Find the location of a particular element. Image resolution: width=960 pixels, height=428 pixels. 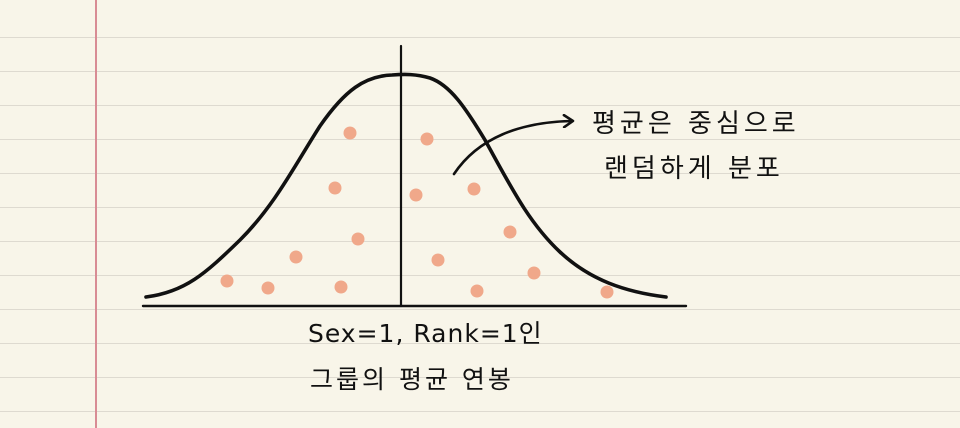

annotation-line-1: 평균은 중심으로 is located at coordinates (696, 124).